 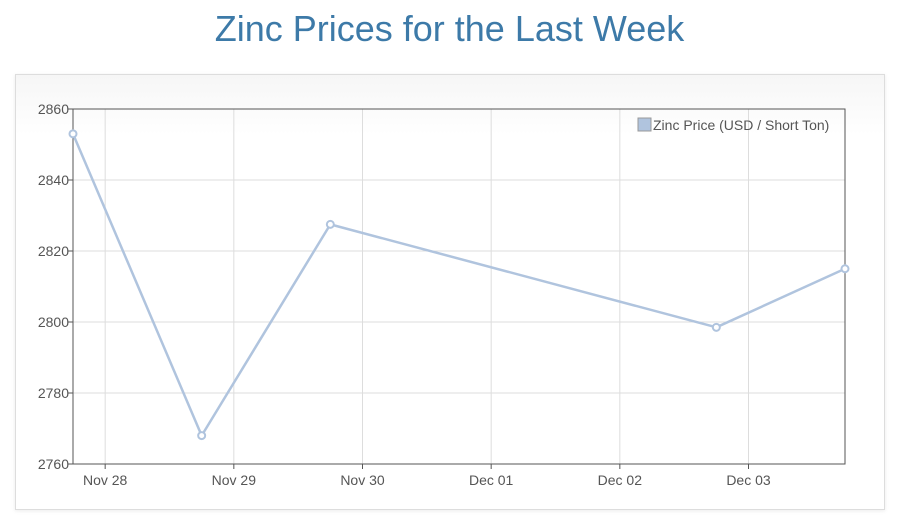 What do you see at coordinates (53, 464) in the screenshot?
I see `y-tick-label: 2760` at bounding box center [53, 464].